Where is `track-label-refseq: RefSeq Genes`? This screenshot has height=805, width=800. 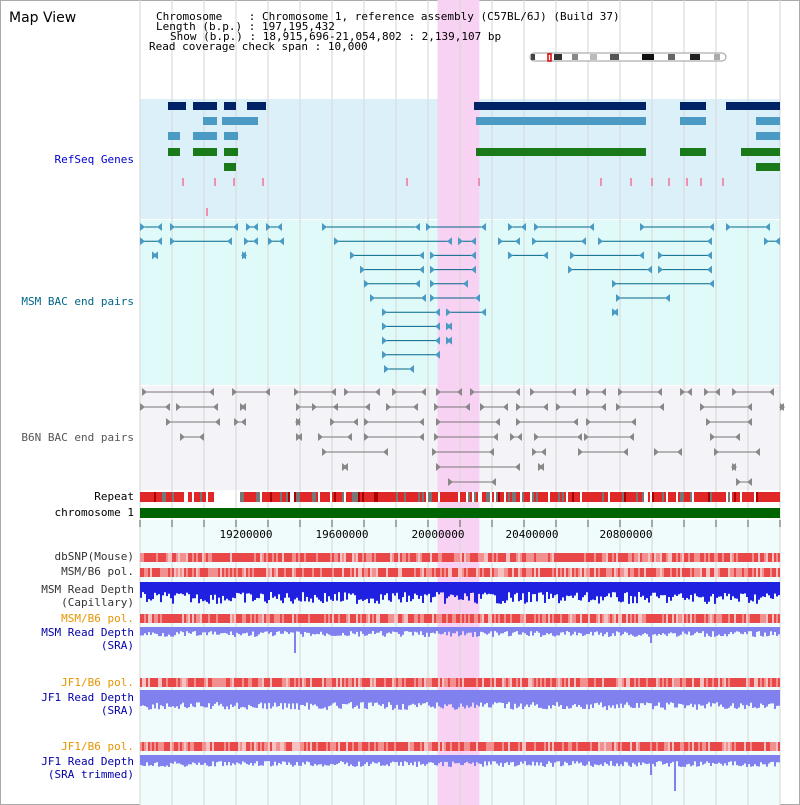 track-label-refseq: RefSeq Genes is located at coordinates (94, 159).